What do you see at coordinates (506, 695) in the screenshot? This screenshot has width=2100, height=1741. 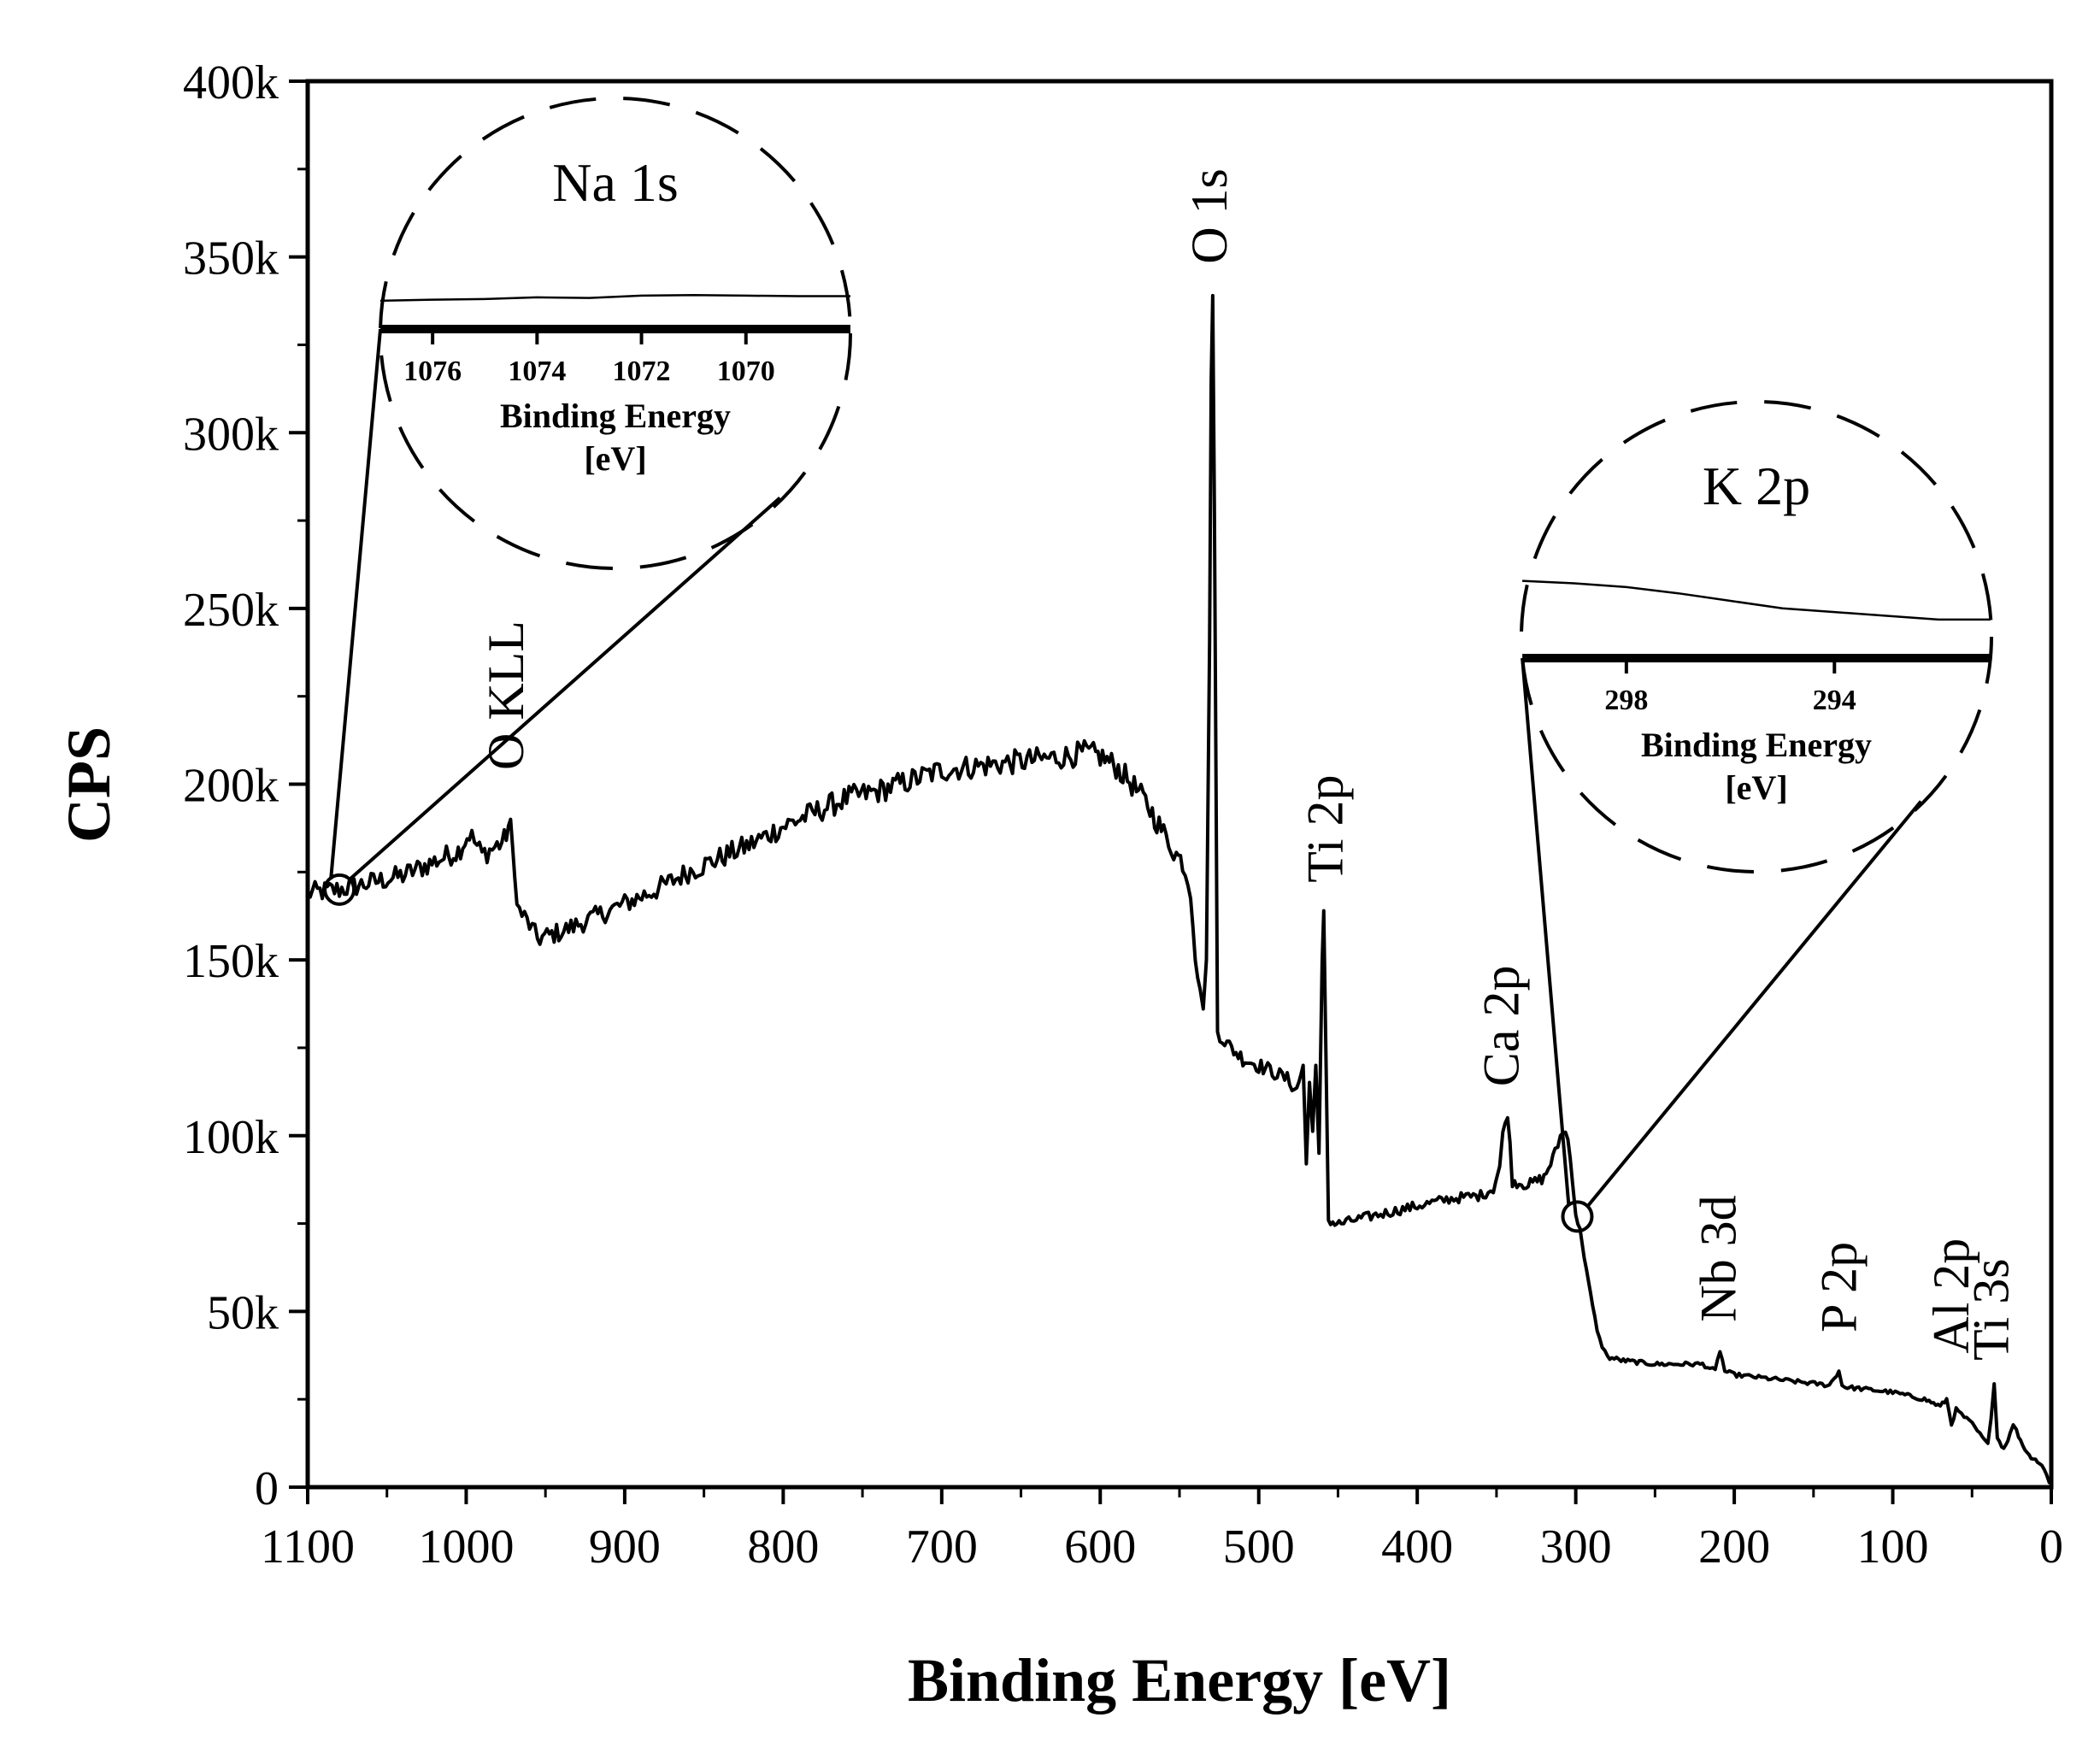 I see `peak-label: O KLL` at bounding box center [506, 695].